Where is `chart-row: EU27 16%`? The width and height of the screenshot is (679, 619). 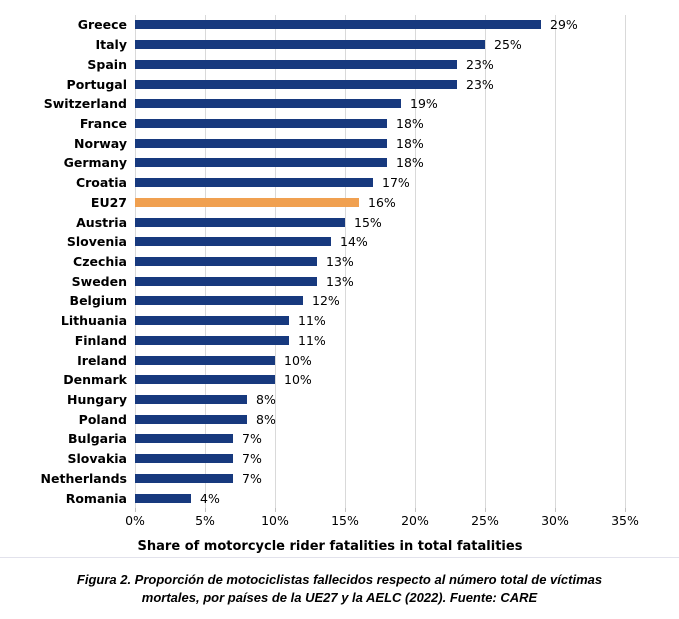
chart-row: EU27 16% is located at coordinates (339, 202).